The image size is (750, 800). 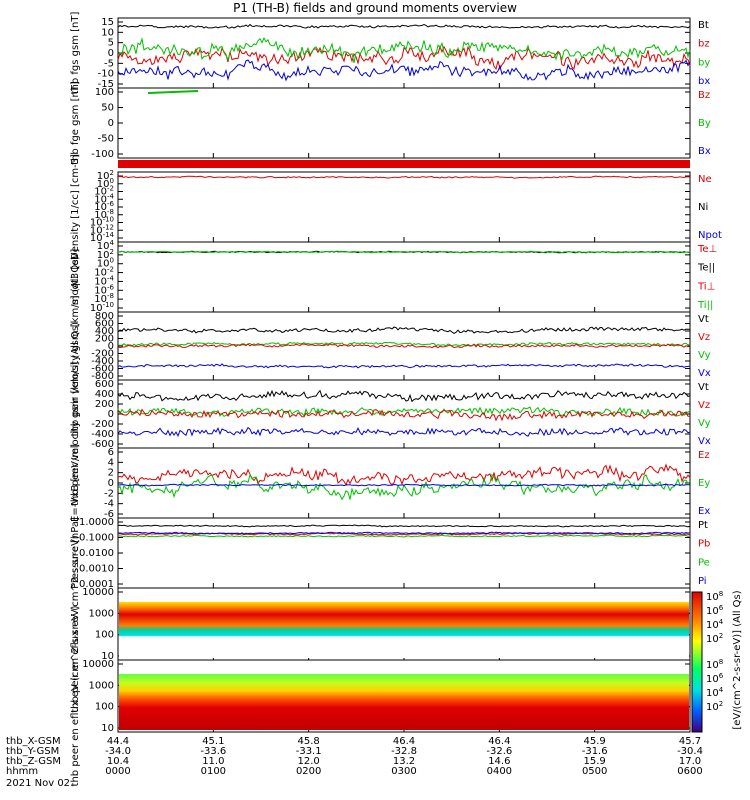 What do you see at coordinates (404, 177) in the screenshot?
I see `series-Ne` at bounding box center [404, 177].